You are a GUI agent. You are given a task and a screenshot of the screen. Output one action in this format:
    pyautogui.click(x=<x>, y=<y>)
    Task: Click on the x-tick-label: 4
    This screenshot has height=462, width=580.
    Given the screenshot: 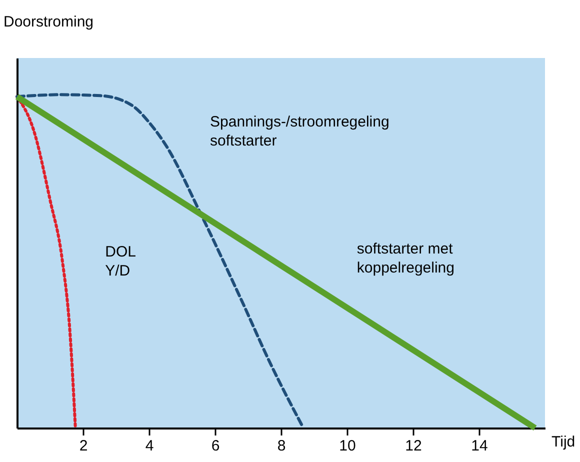 What is the action you would take?
    pyautogui.click(x=149, y=446)
    